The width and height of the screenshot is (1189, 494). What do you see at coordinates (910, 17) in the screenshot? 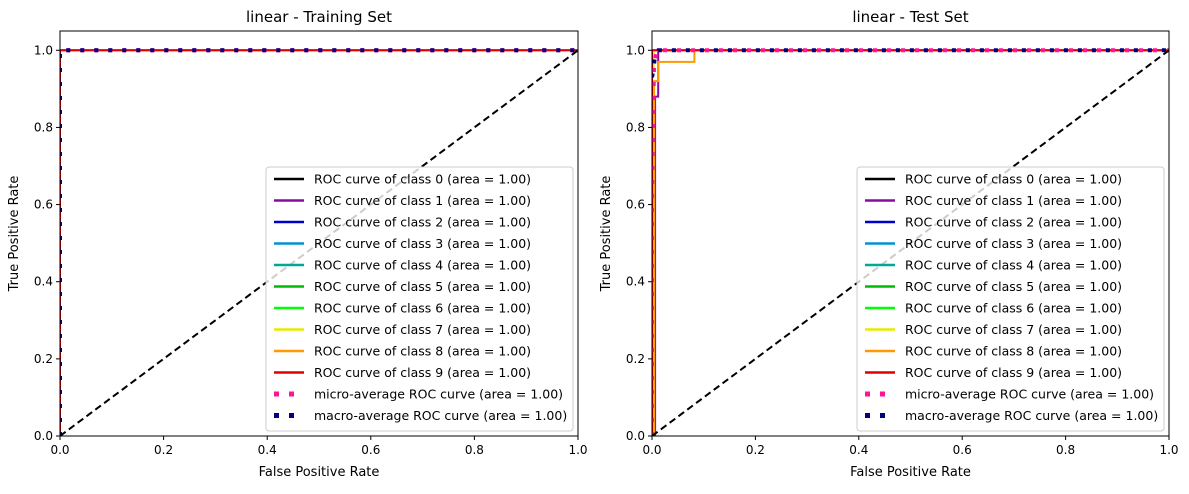
I see `chart-title: linear - Test Set` at bounding box center [910, 17].